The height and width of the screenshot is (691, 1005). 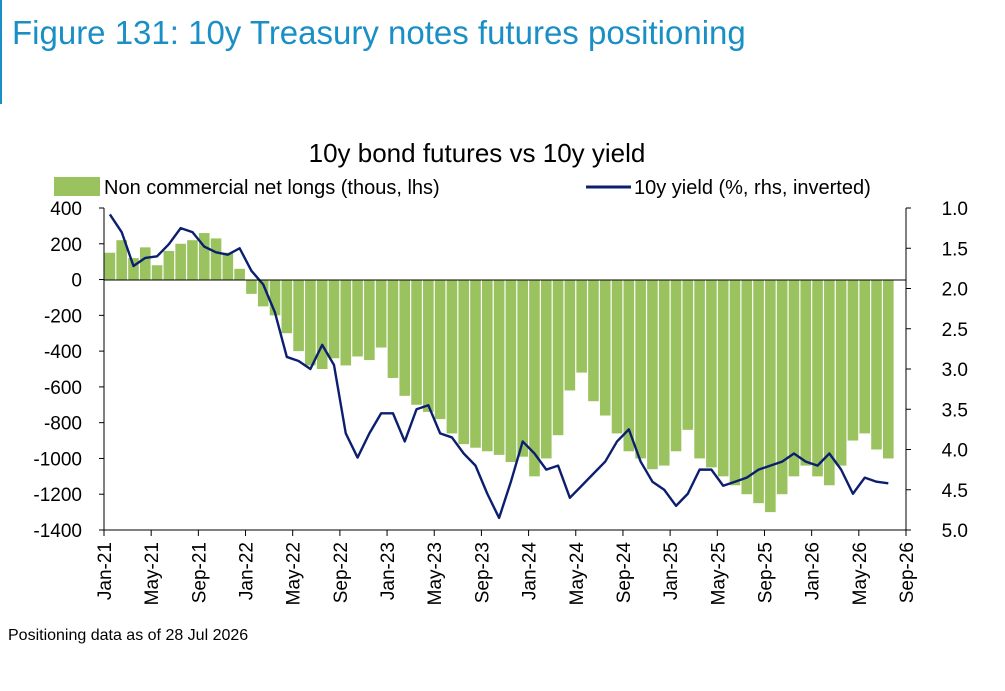 I want to click on right-tick-label: 1.0, so click(x=955, y=209).